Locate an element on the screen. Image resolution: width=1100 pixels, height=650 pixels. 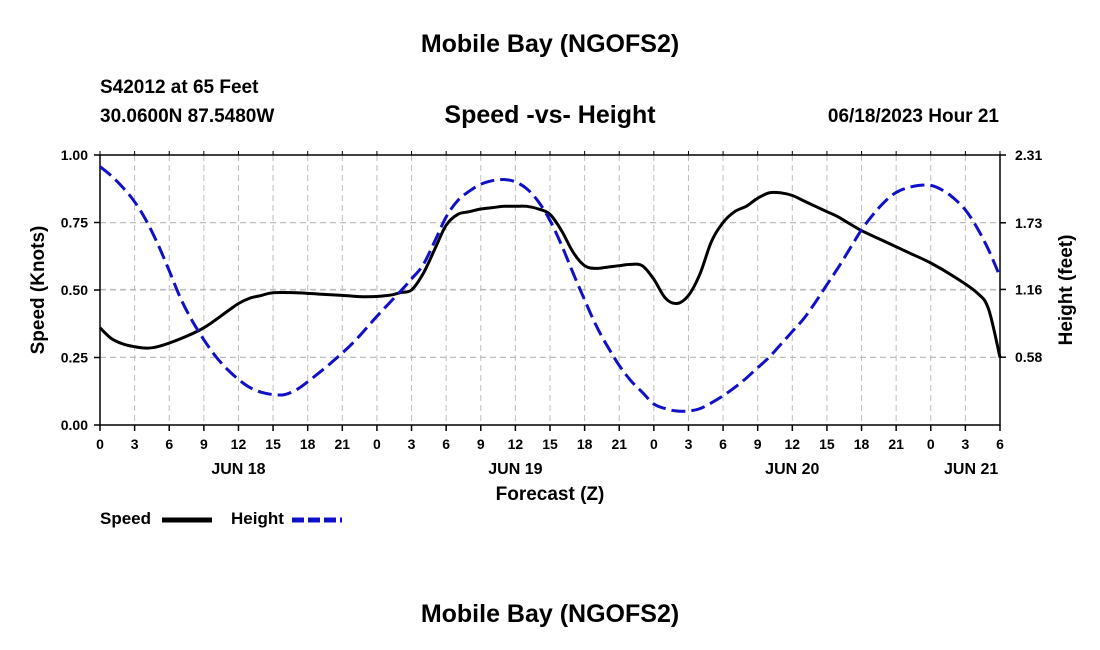
chart-title: Mobile Bay (NGOFS2) is located at coordinates (550, 44).